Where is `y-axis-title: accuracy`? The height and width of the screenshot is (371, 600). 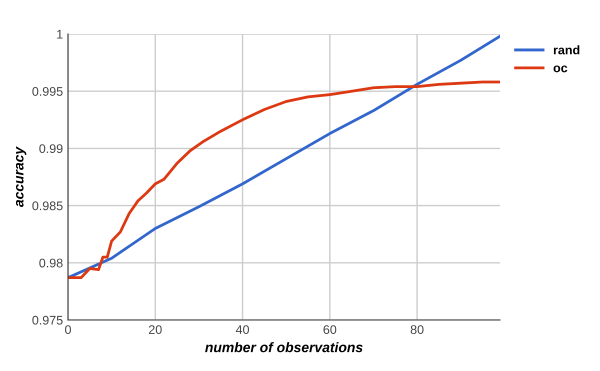 y-axis-title: accuracy is located at coordinates (21, 177).